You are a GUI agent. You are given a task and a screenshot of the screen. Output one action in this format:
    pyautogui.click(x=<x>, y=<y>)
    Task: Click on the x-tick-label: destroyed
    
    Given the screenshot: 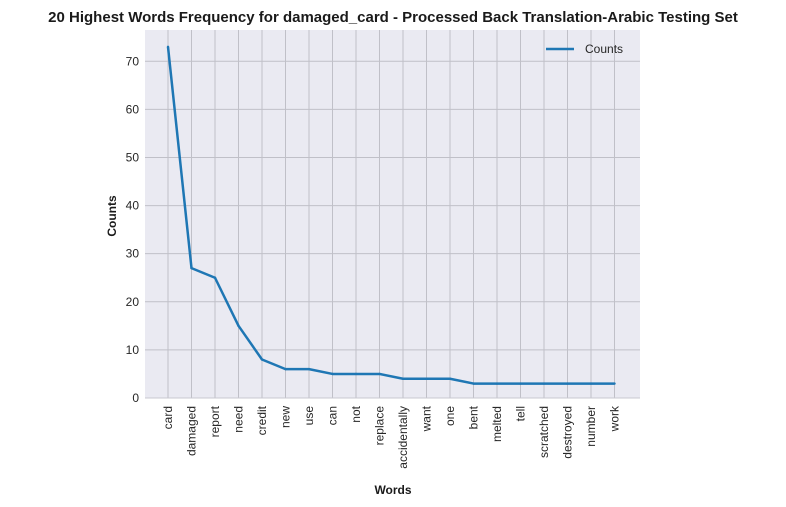 What is the action you would take?
    pyautogui.click(x=568, y=432)
    